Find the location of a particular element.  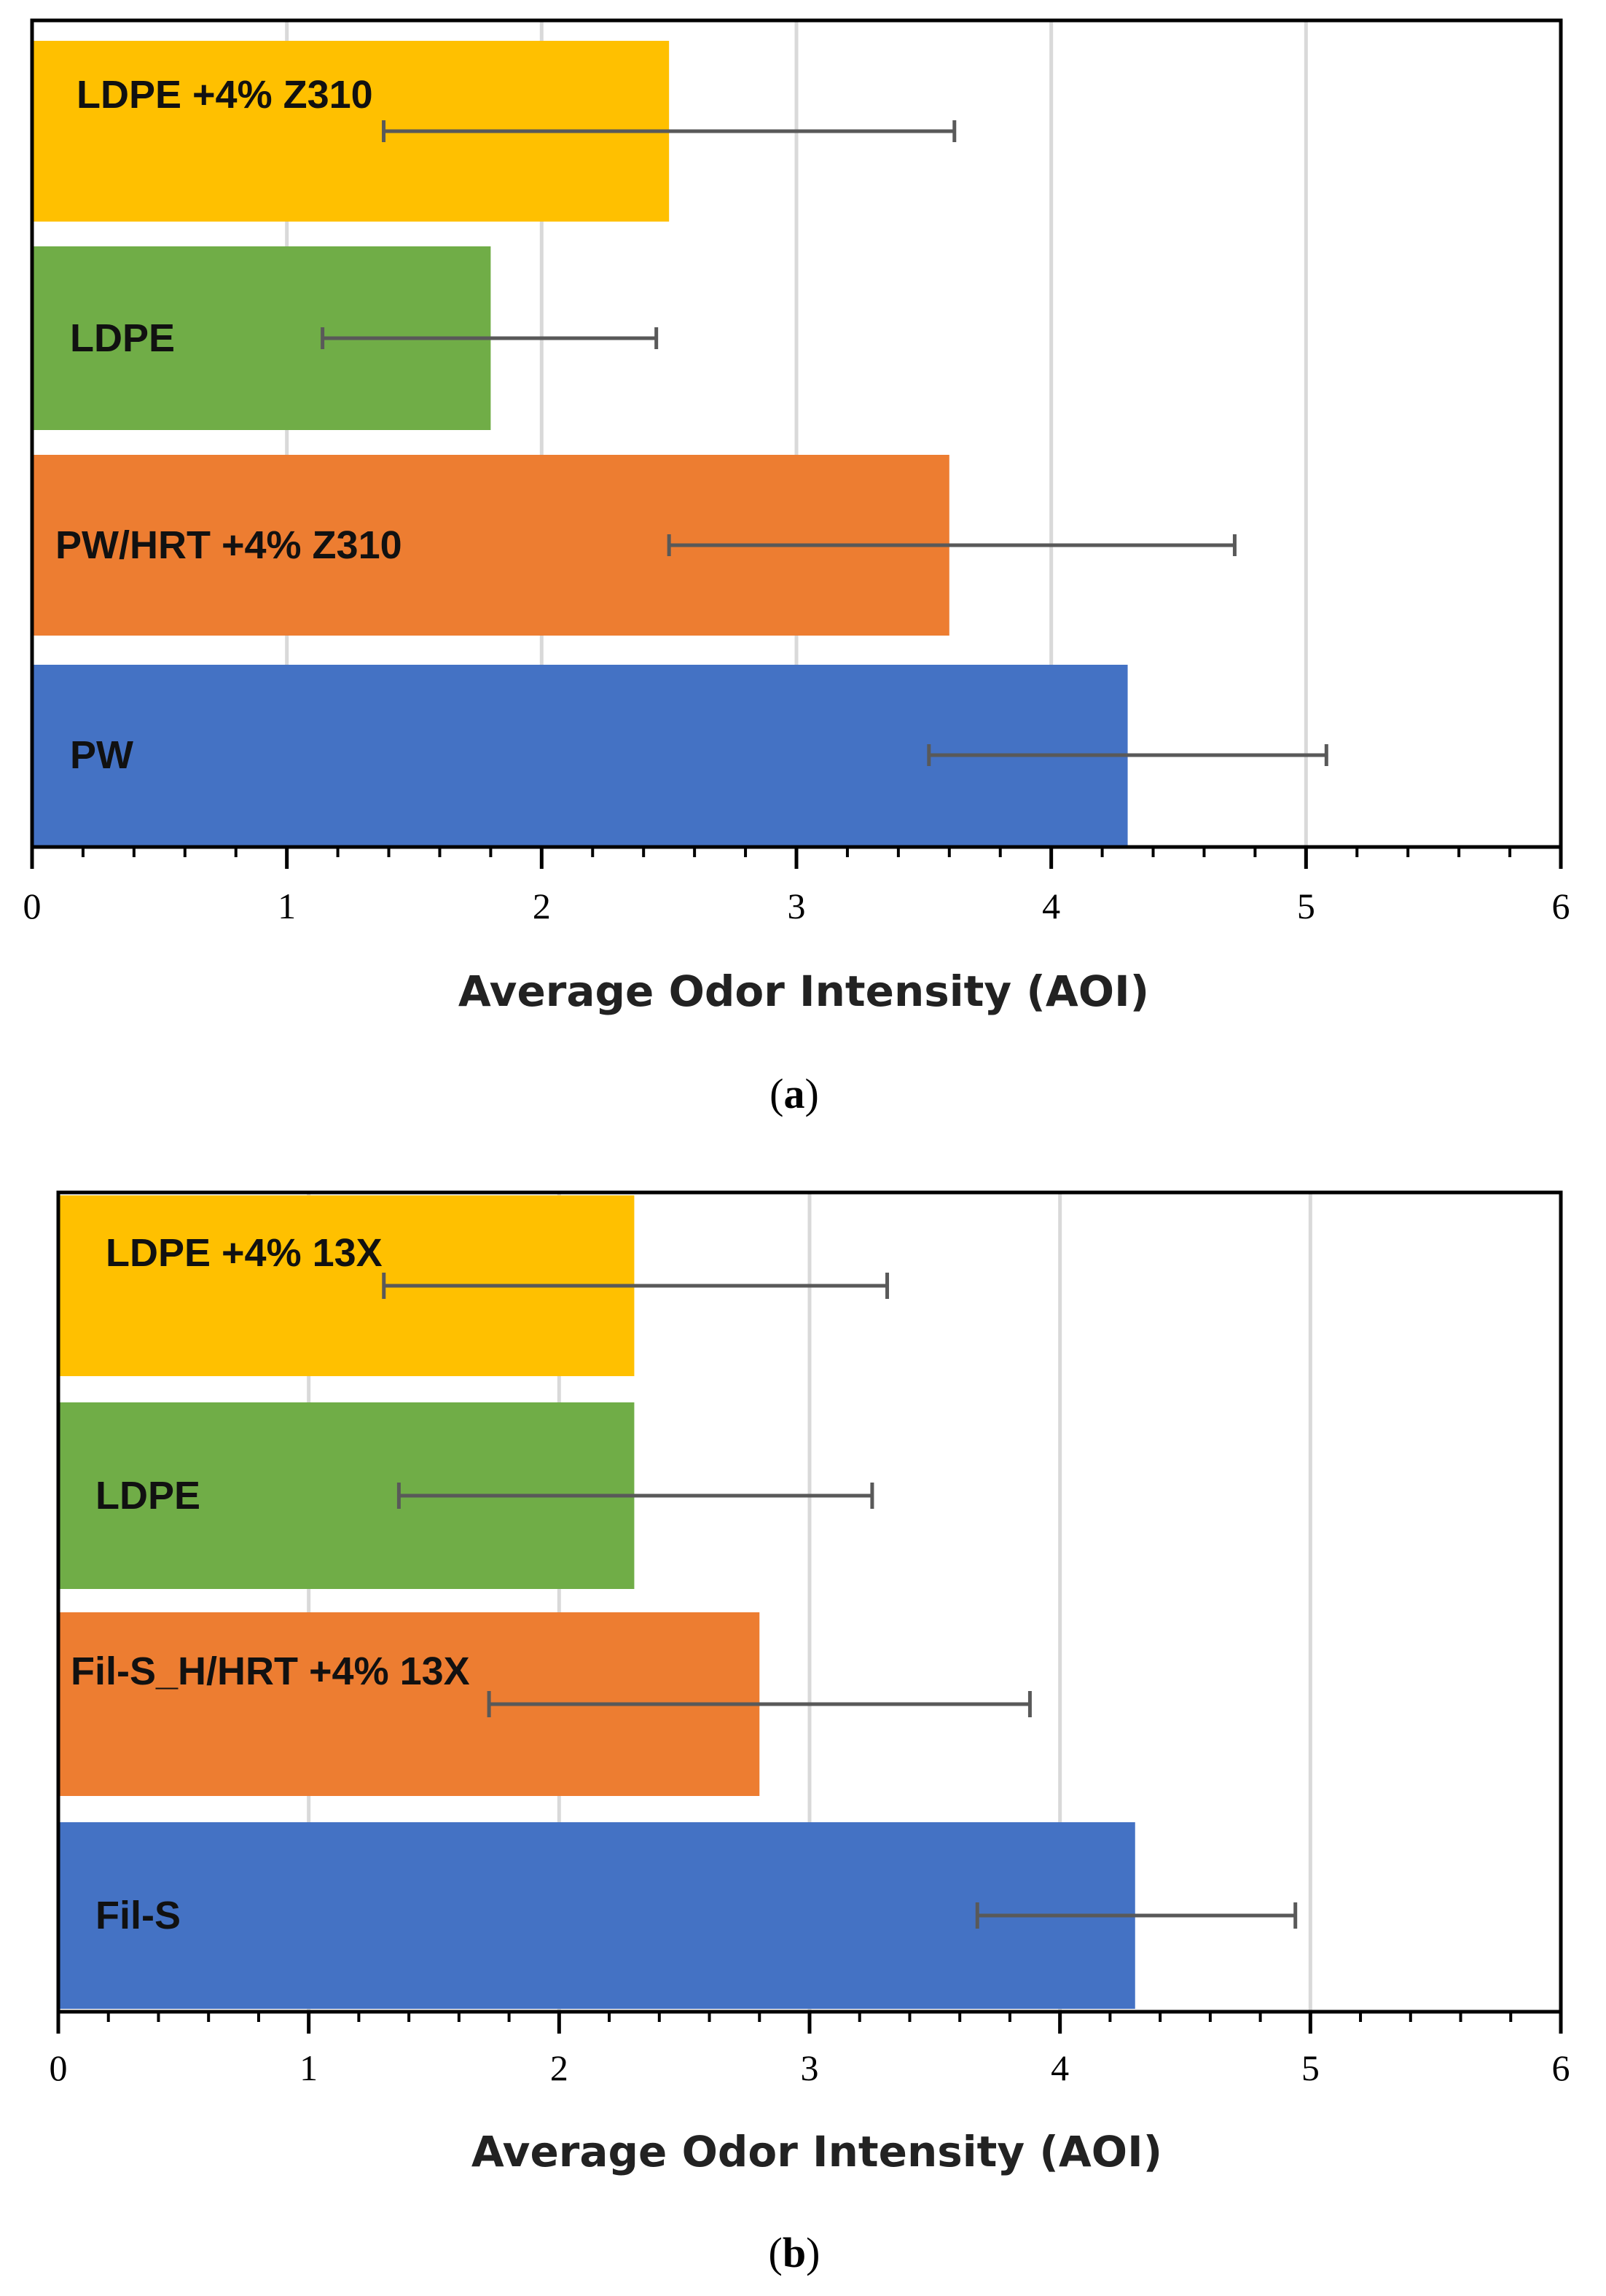

panel-label-letter: a is located at coordinates (794, 1094).